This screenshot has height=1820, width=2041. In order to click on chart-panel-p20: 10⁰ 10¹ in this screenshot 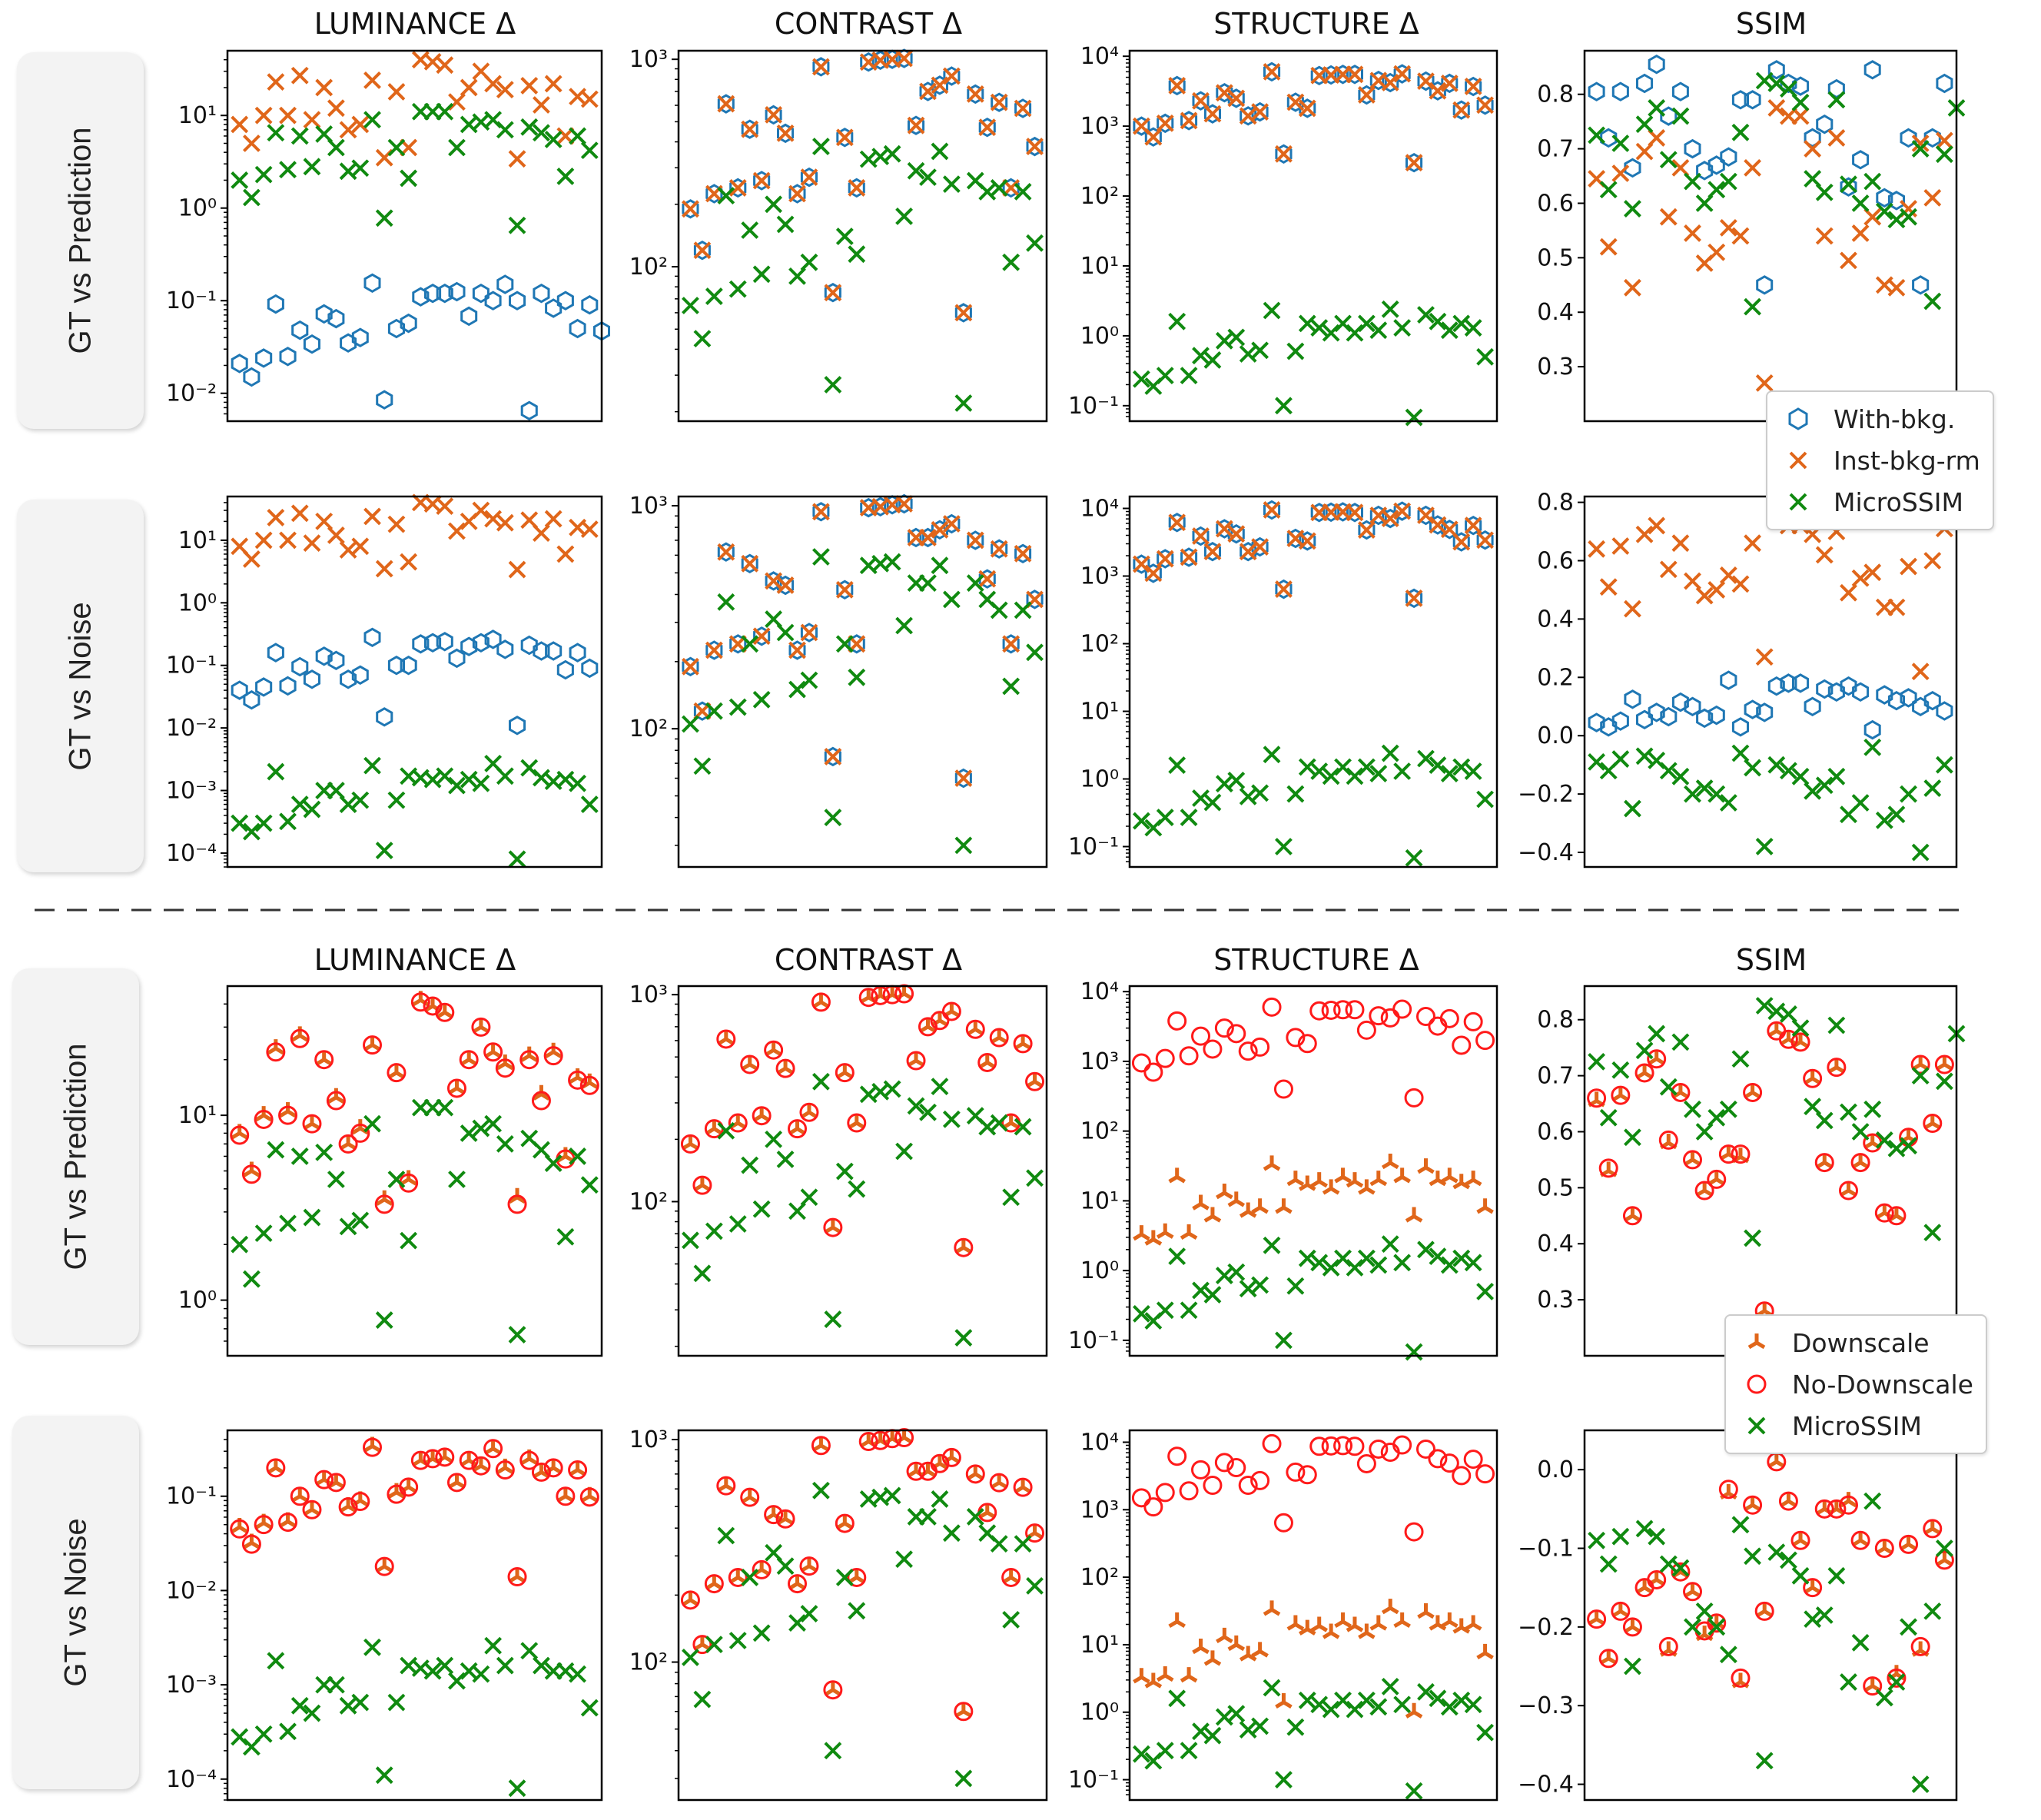, I will do `click(390, 1171)`.